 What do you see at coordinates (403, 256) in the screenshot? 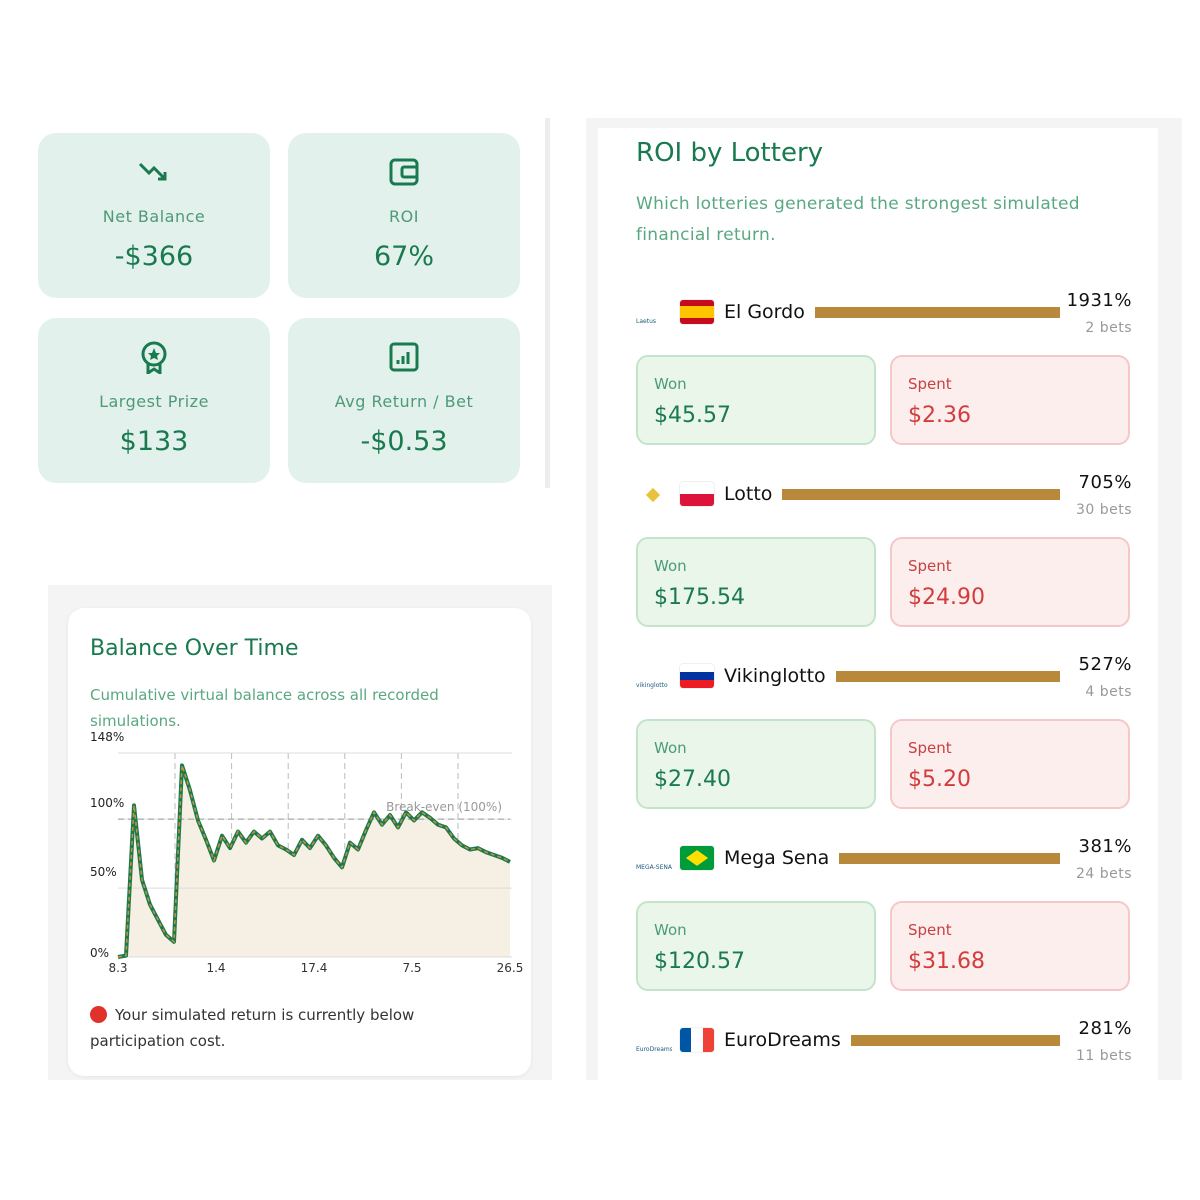
I see `stat-value: 67%` at bounding box center [403, 256].